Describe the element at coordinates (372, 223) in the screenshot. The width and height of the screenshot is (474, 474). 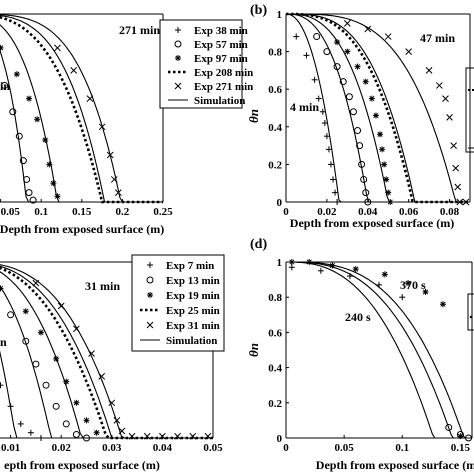
I see `panel-b-xlabel: Depth from exposed surface (m)` at that location.